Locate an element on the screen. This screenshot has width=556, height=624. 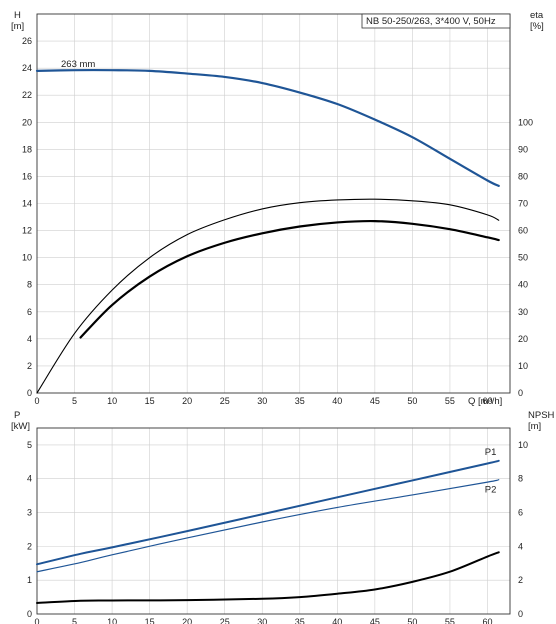
bottom-x-tick-label: 35 is located at coordinates (300, 620).